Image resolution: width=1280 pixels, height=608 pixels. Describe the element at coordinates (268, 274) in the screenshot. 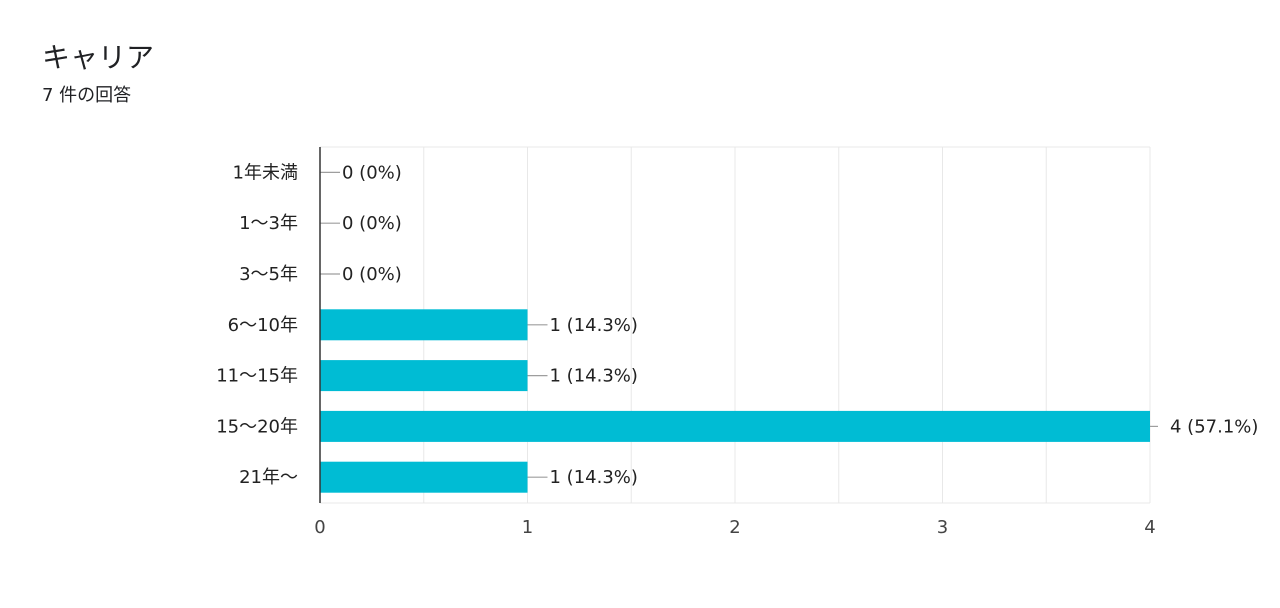

I see `category-label: 3〜5年` at that location.